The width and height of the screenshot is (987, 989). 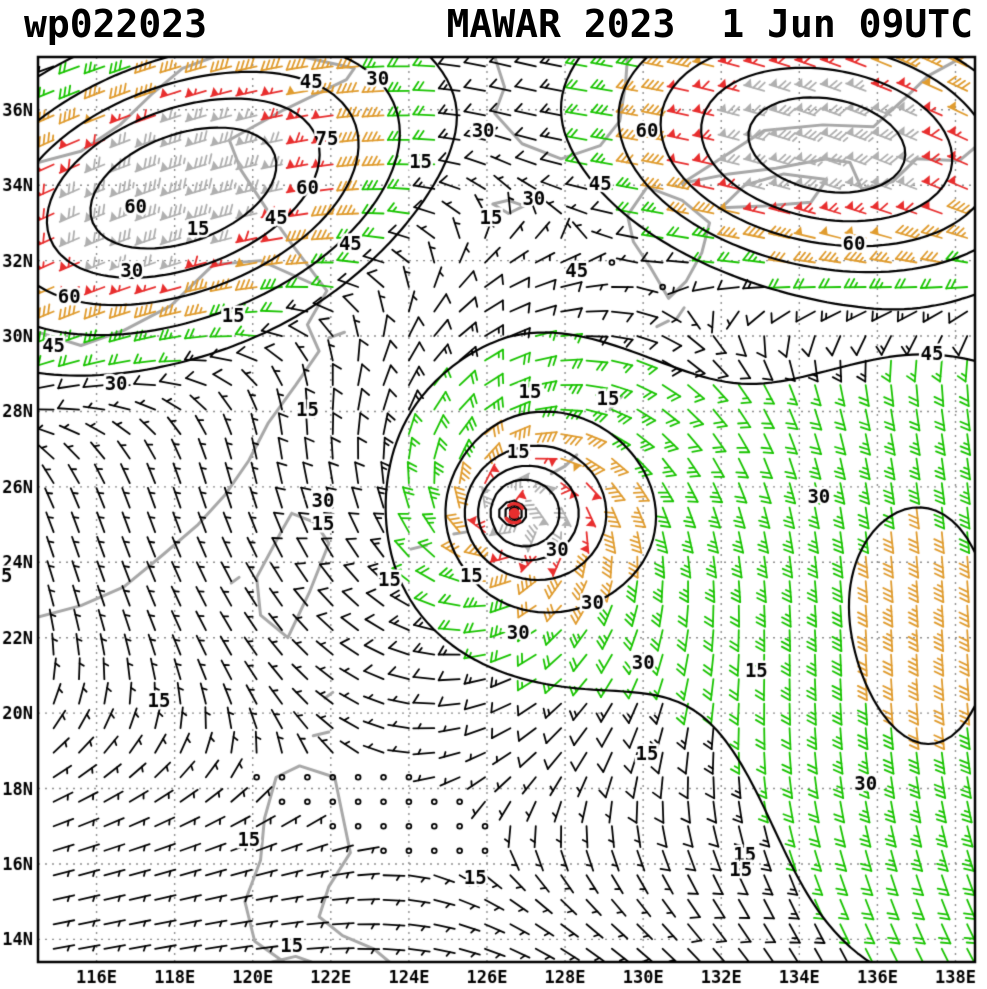 I want to click on chart-header: wp022023 MAWAR 2023 1 Jun 09UTC, so click(x=493, y=26).